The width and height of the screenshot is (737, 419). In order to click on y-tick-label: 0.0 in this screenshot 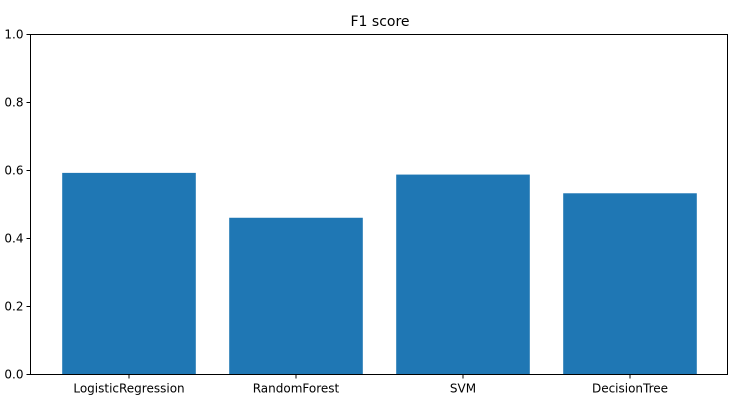, I will do `click(13, 375)`.